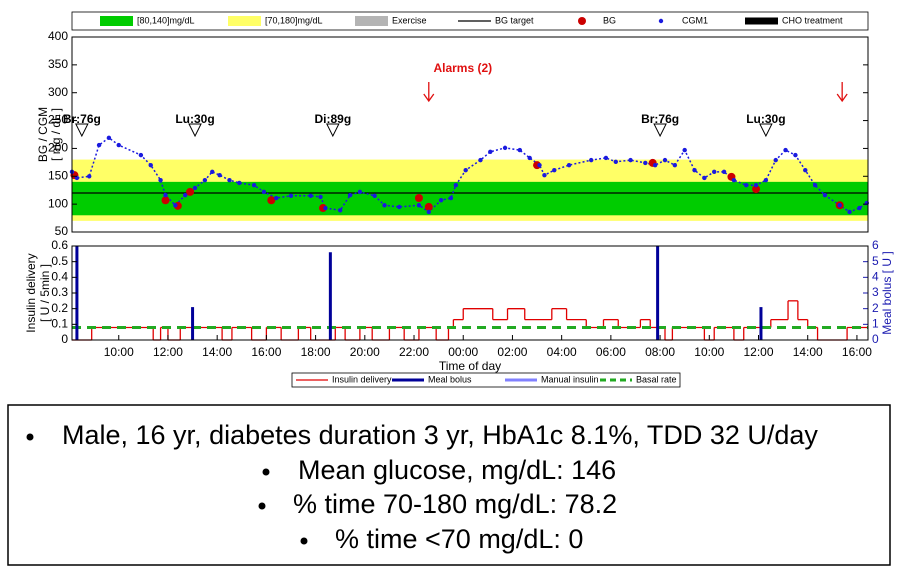 The width and height of the screenshot is (900, 572). Describe the element at coordinates (695, 20) in the screenshot. I see `legend-label: CGM1` at that location.